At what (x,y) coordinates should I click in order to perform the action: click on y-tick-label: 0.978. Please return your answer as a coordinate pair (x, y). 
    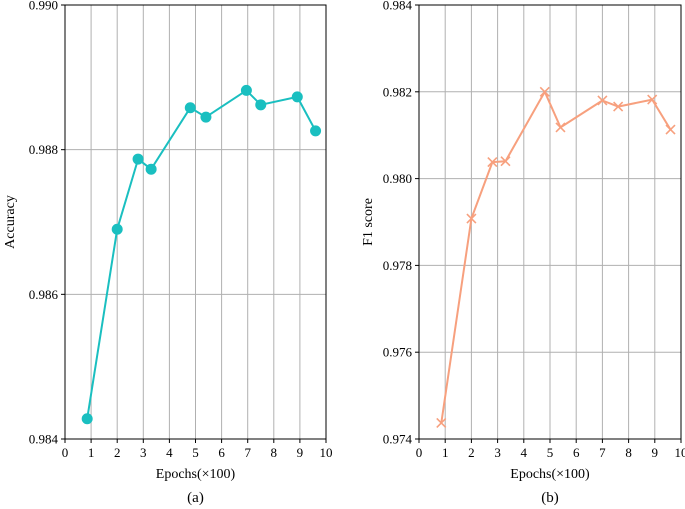
    Looking at the image, I should click on (397, 265).